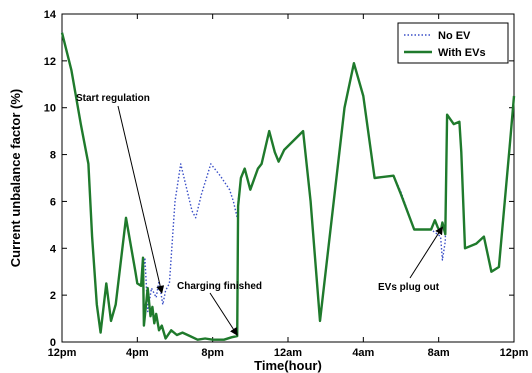  Describe the element at coordinates (462, 53) in the screenshot. I see `legend-label-with-evs: With EVs` at that location.